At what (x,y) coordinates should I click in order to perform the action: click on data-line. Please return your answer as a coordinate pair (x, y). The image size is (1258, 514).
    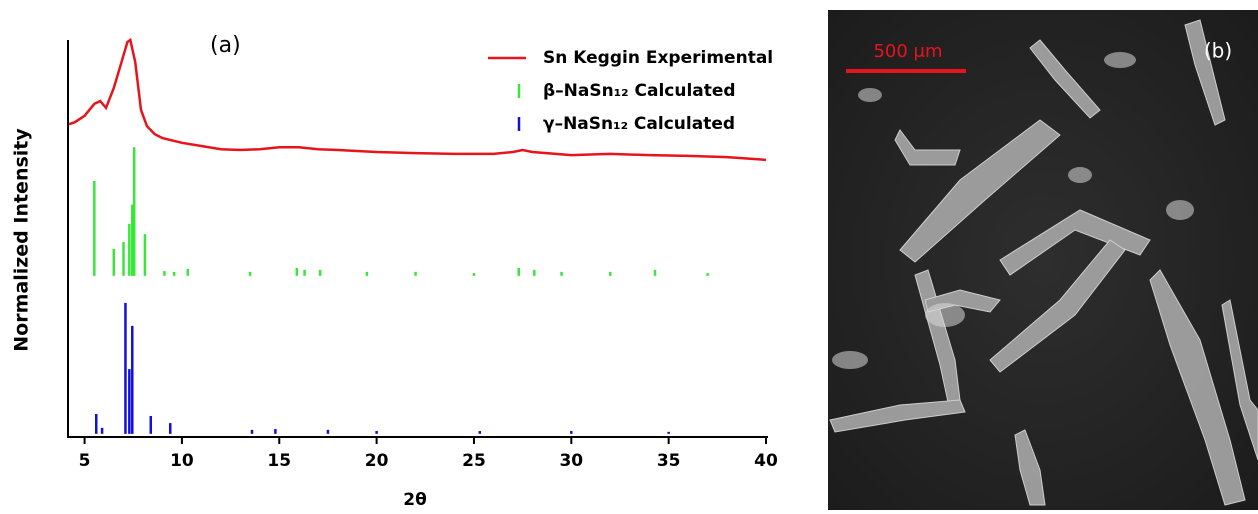
    Looking at the image, I should click on (417, 99).